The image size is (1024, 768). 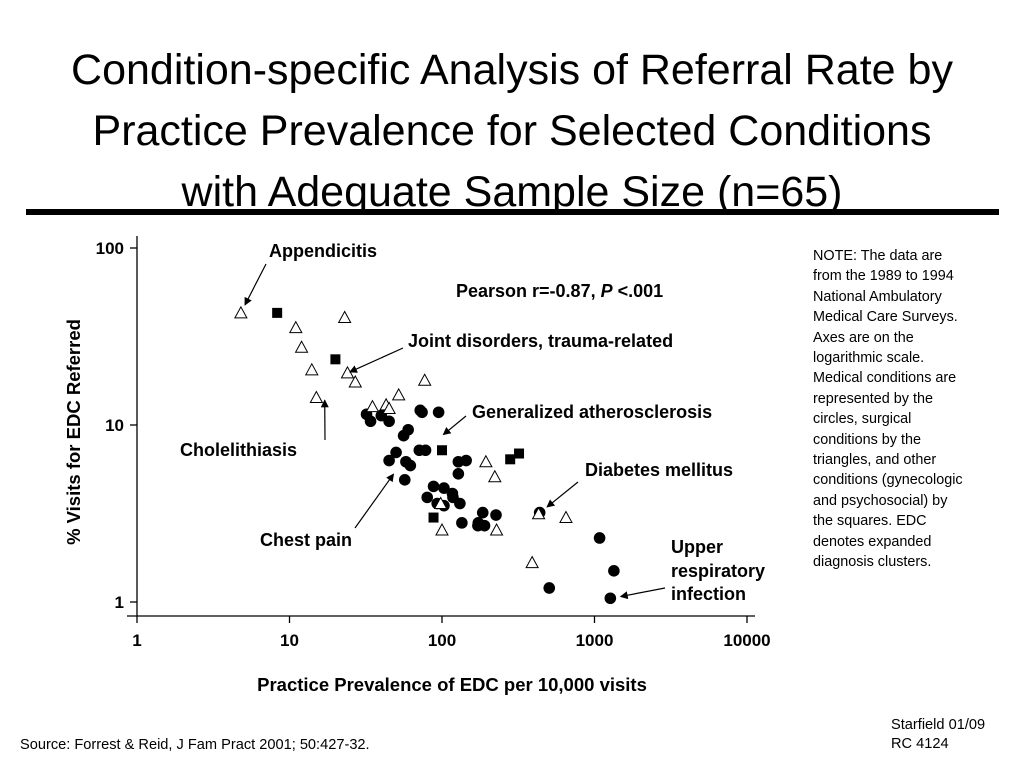 What do you see at coordinates (528, 291) in the screenshot?
I see `stat-prefix: Pearson r=-0.87,` at bounding box center [528, 291].